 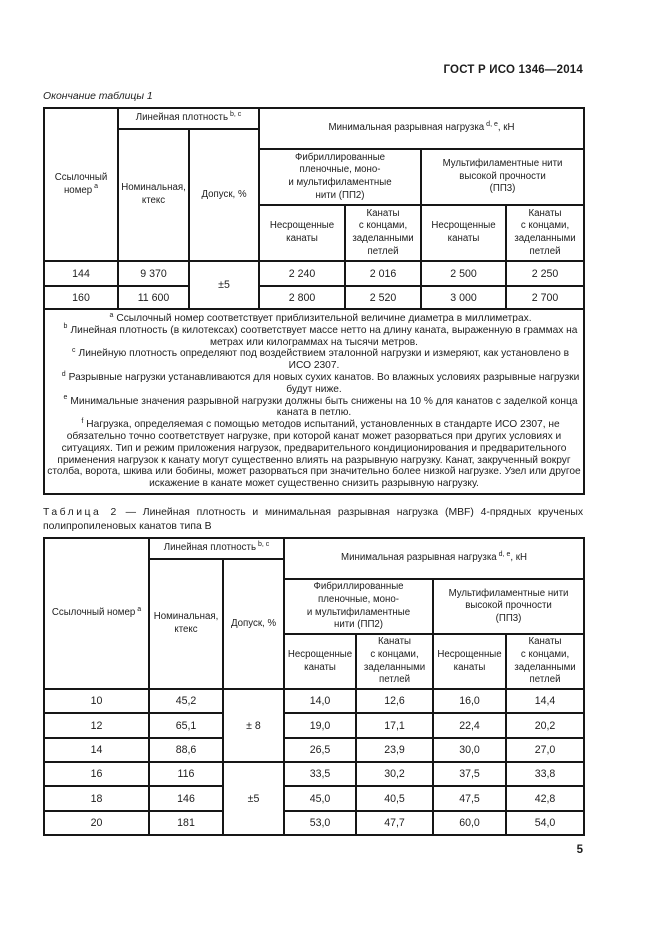 I want to click on t1-header-pp3-unspliced: Несрощенные канаты, so click(x=464, y=233).